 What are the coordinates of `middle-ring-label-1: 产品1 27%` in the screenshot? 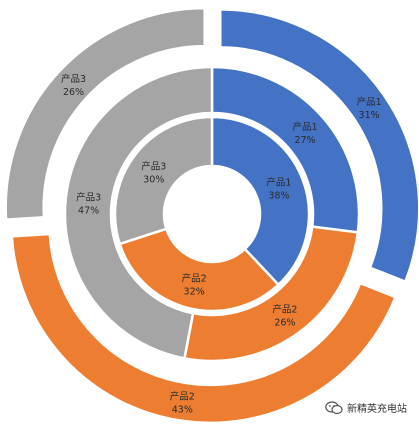 It's located at (304, 133).